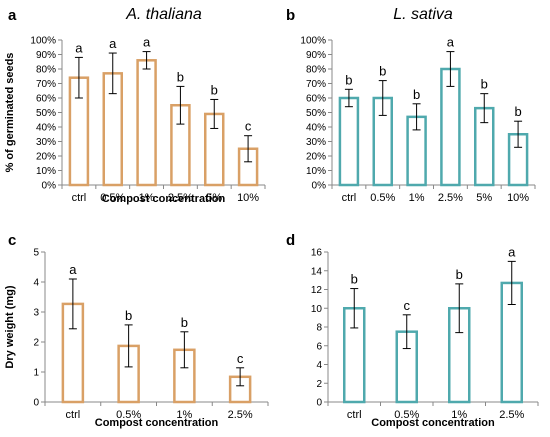 The height and width of the screenshot is (437, 550). I want to click on y-tick-label-b: 0%, so click(319, 186).